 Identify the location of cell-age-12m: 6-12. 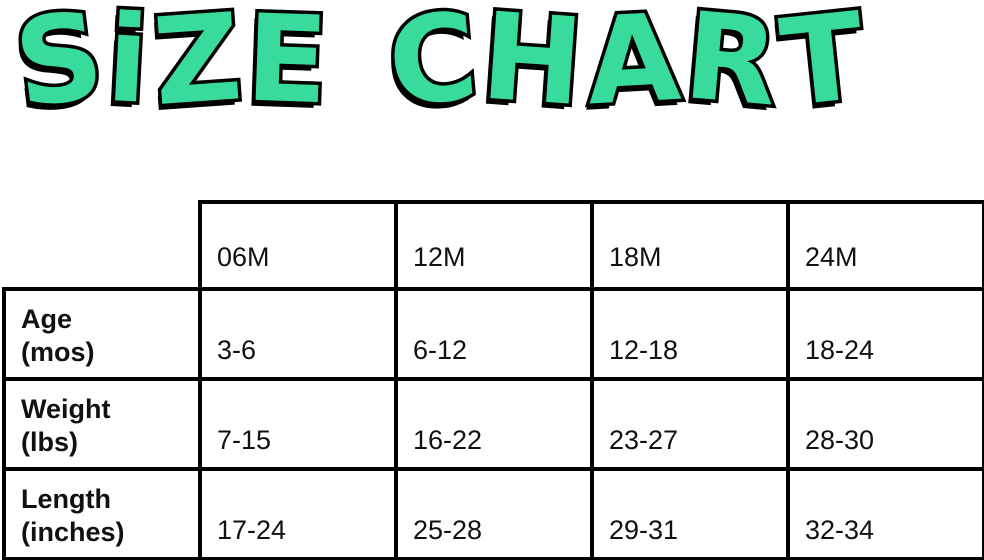
(494, 334).